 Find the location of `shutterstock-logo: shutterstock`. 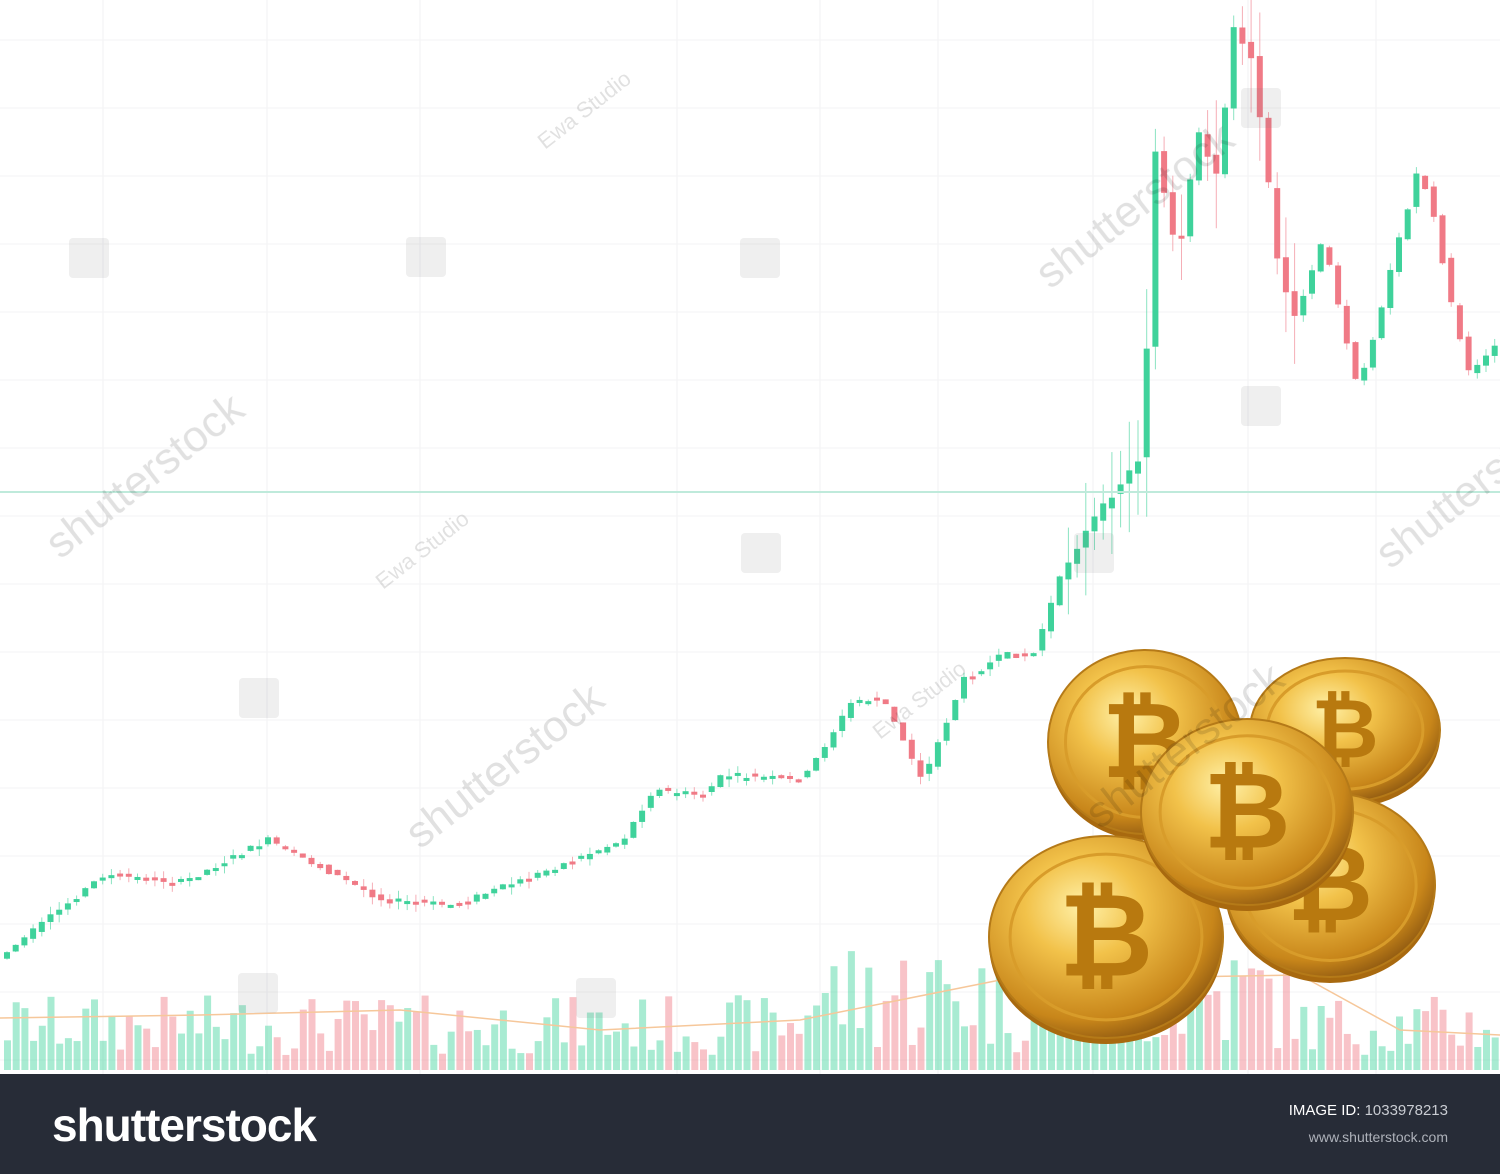

shutterstock-logo: shutterstock is located at coordinates (184, 1125).